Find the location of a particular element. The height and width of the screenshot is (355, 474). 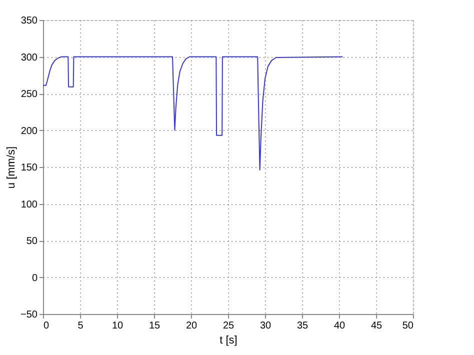

y-tick-label: 200 is located at coordinates (29, 131).